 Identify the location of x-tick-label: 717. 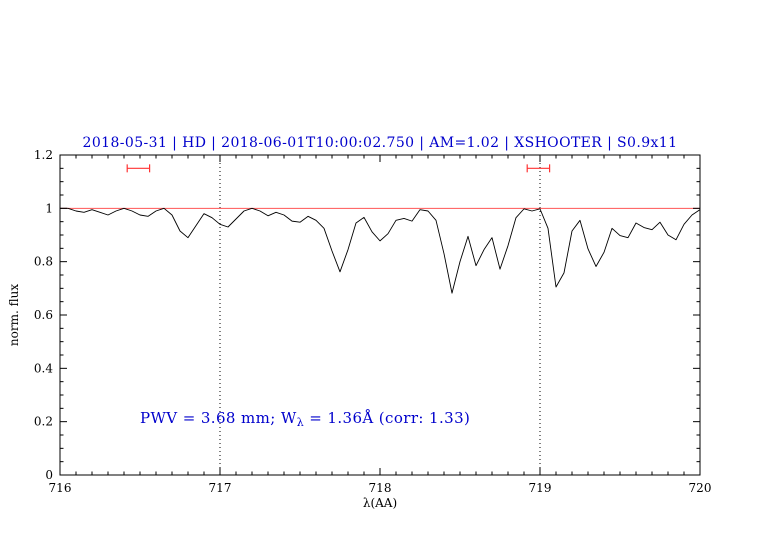
(220, 488).